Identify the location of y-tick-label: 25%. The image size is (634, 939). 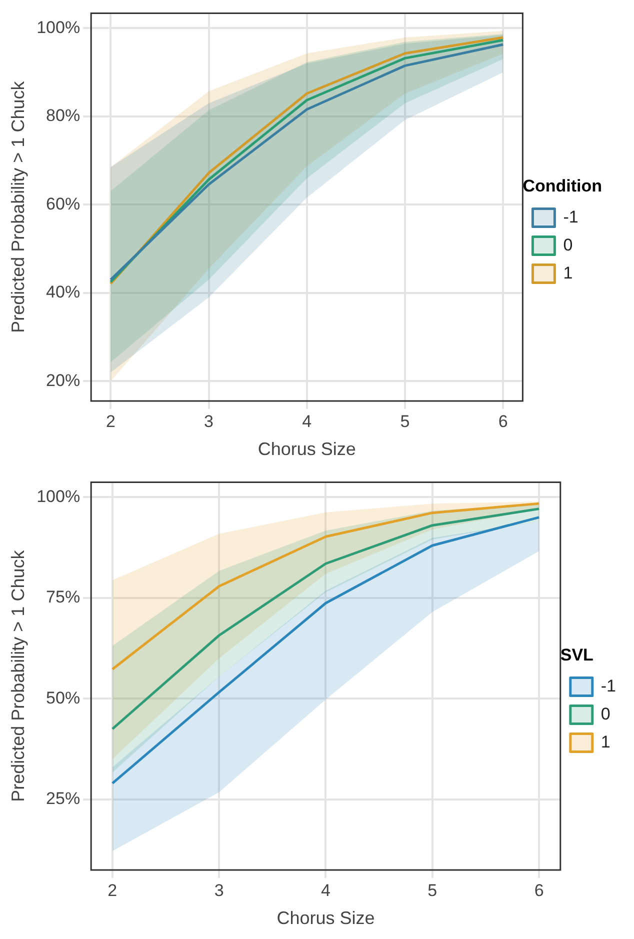
(63, 798).